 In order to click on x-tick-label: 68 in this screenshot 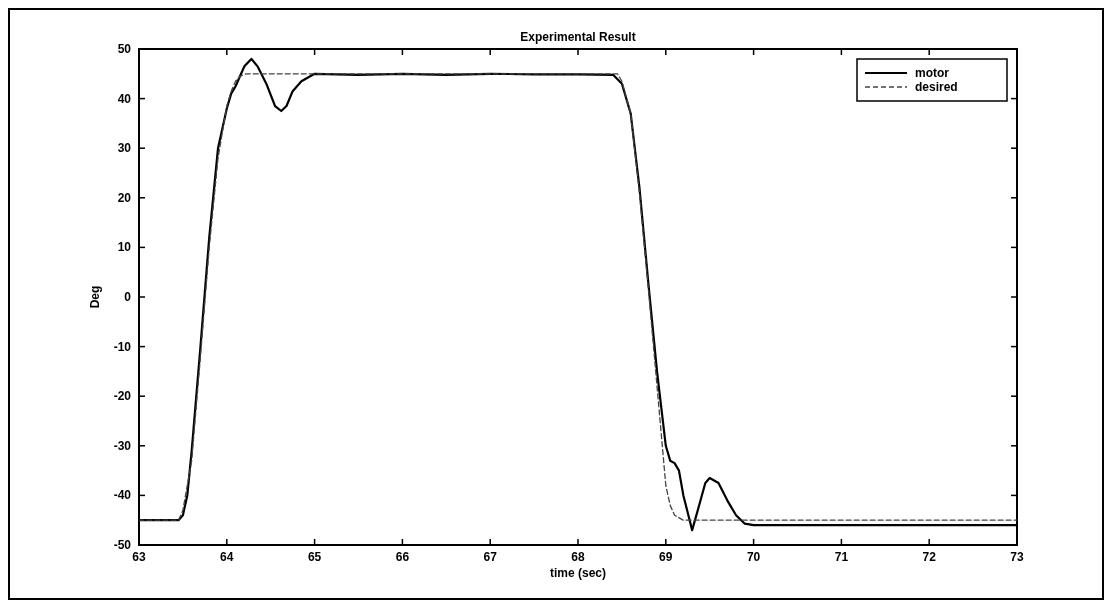, I will do `click(578, 557)`.